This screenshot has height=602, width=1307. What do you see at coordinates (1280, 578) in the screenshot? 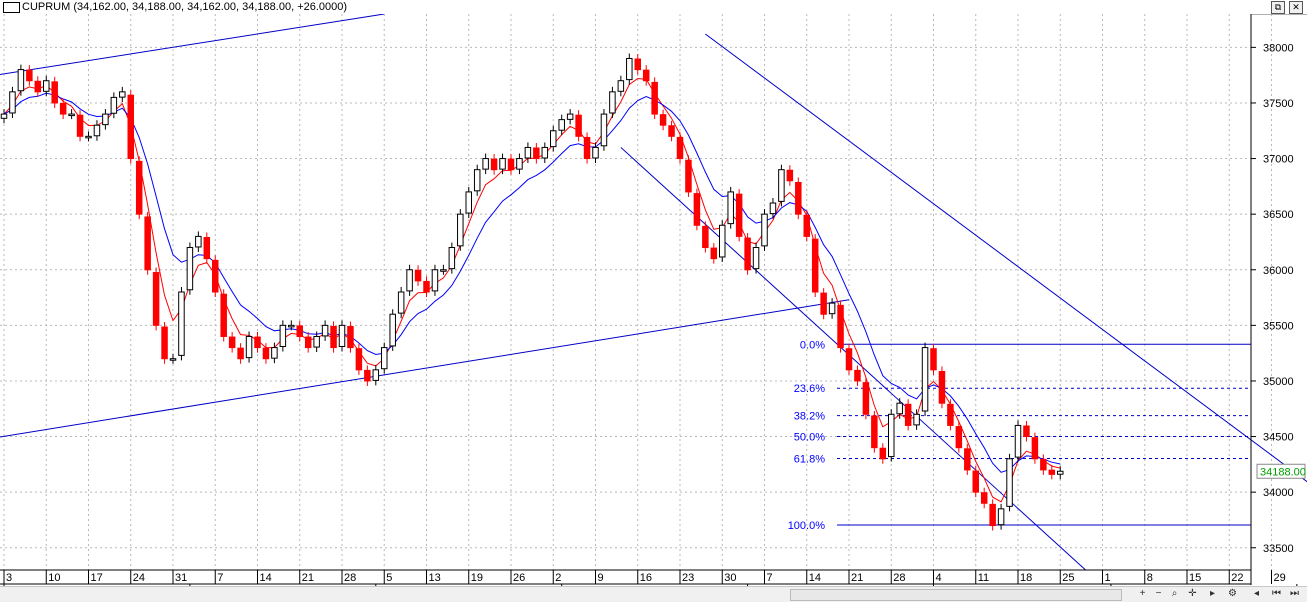
I see `x-tick-label: 29` at bounding box center [1280, 578].